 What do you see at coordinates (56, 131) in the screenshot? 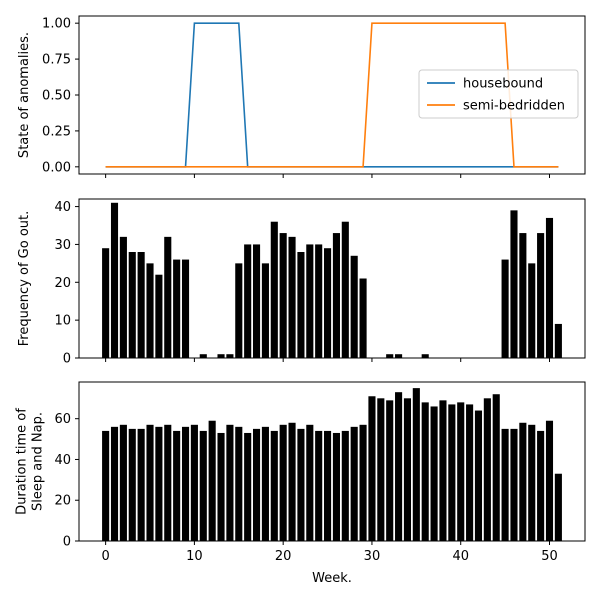
I see `y-tick-label: 0.25` at bounding box center [56, 131].